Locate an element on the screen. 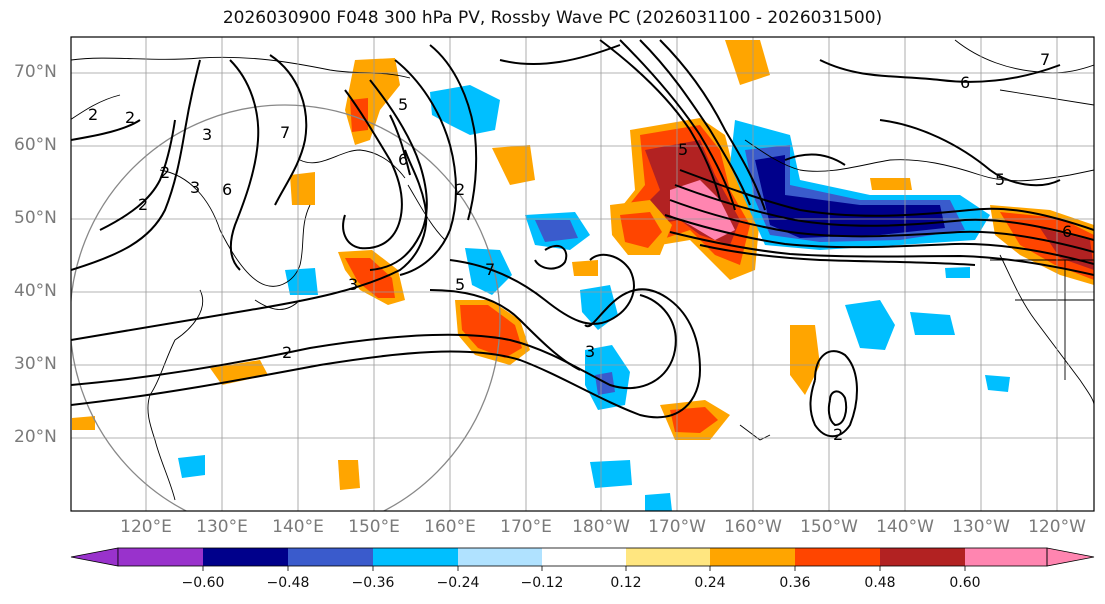 The width and height of the screenshot is (1105, 604). anomaly-negative-central is located at coordinates (488, 271).